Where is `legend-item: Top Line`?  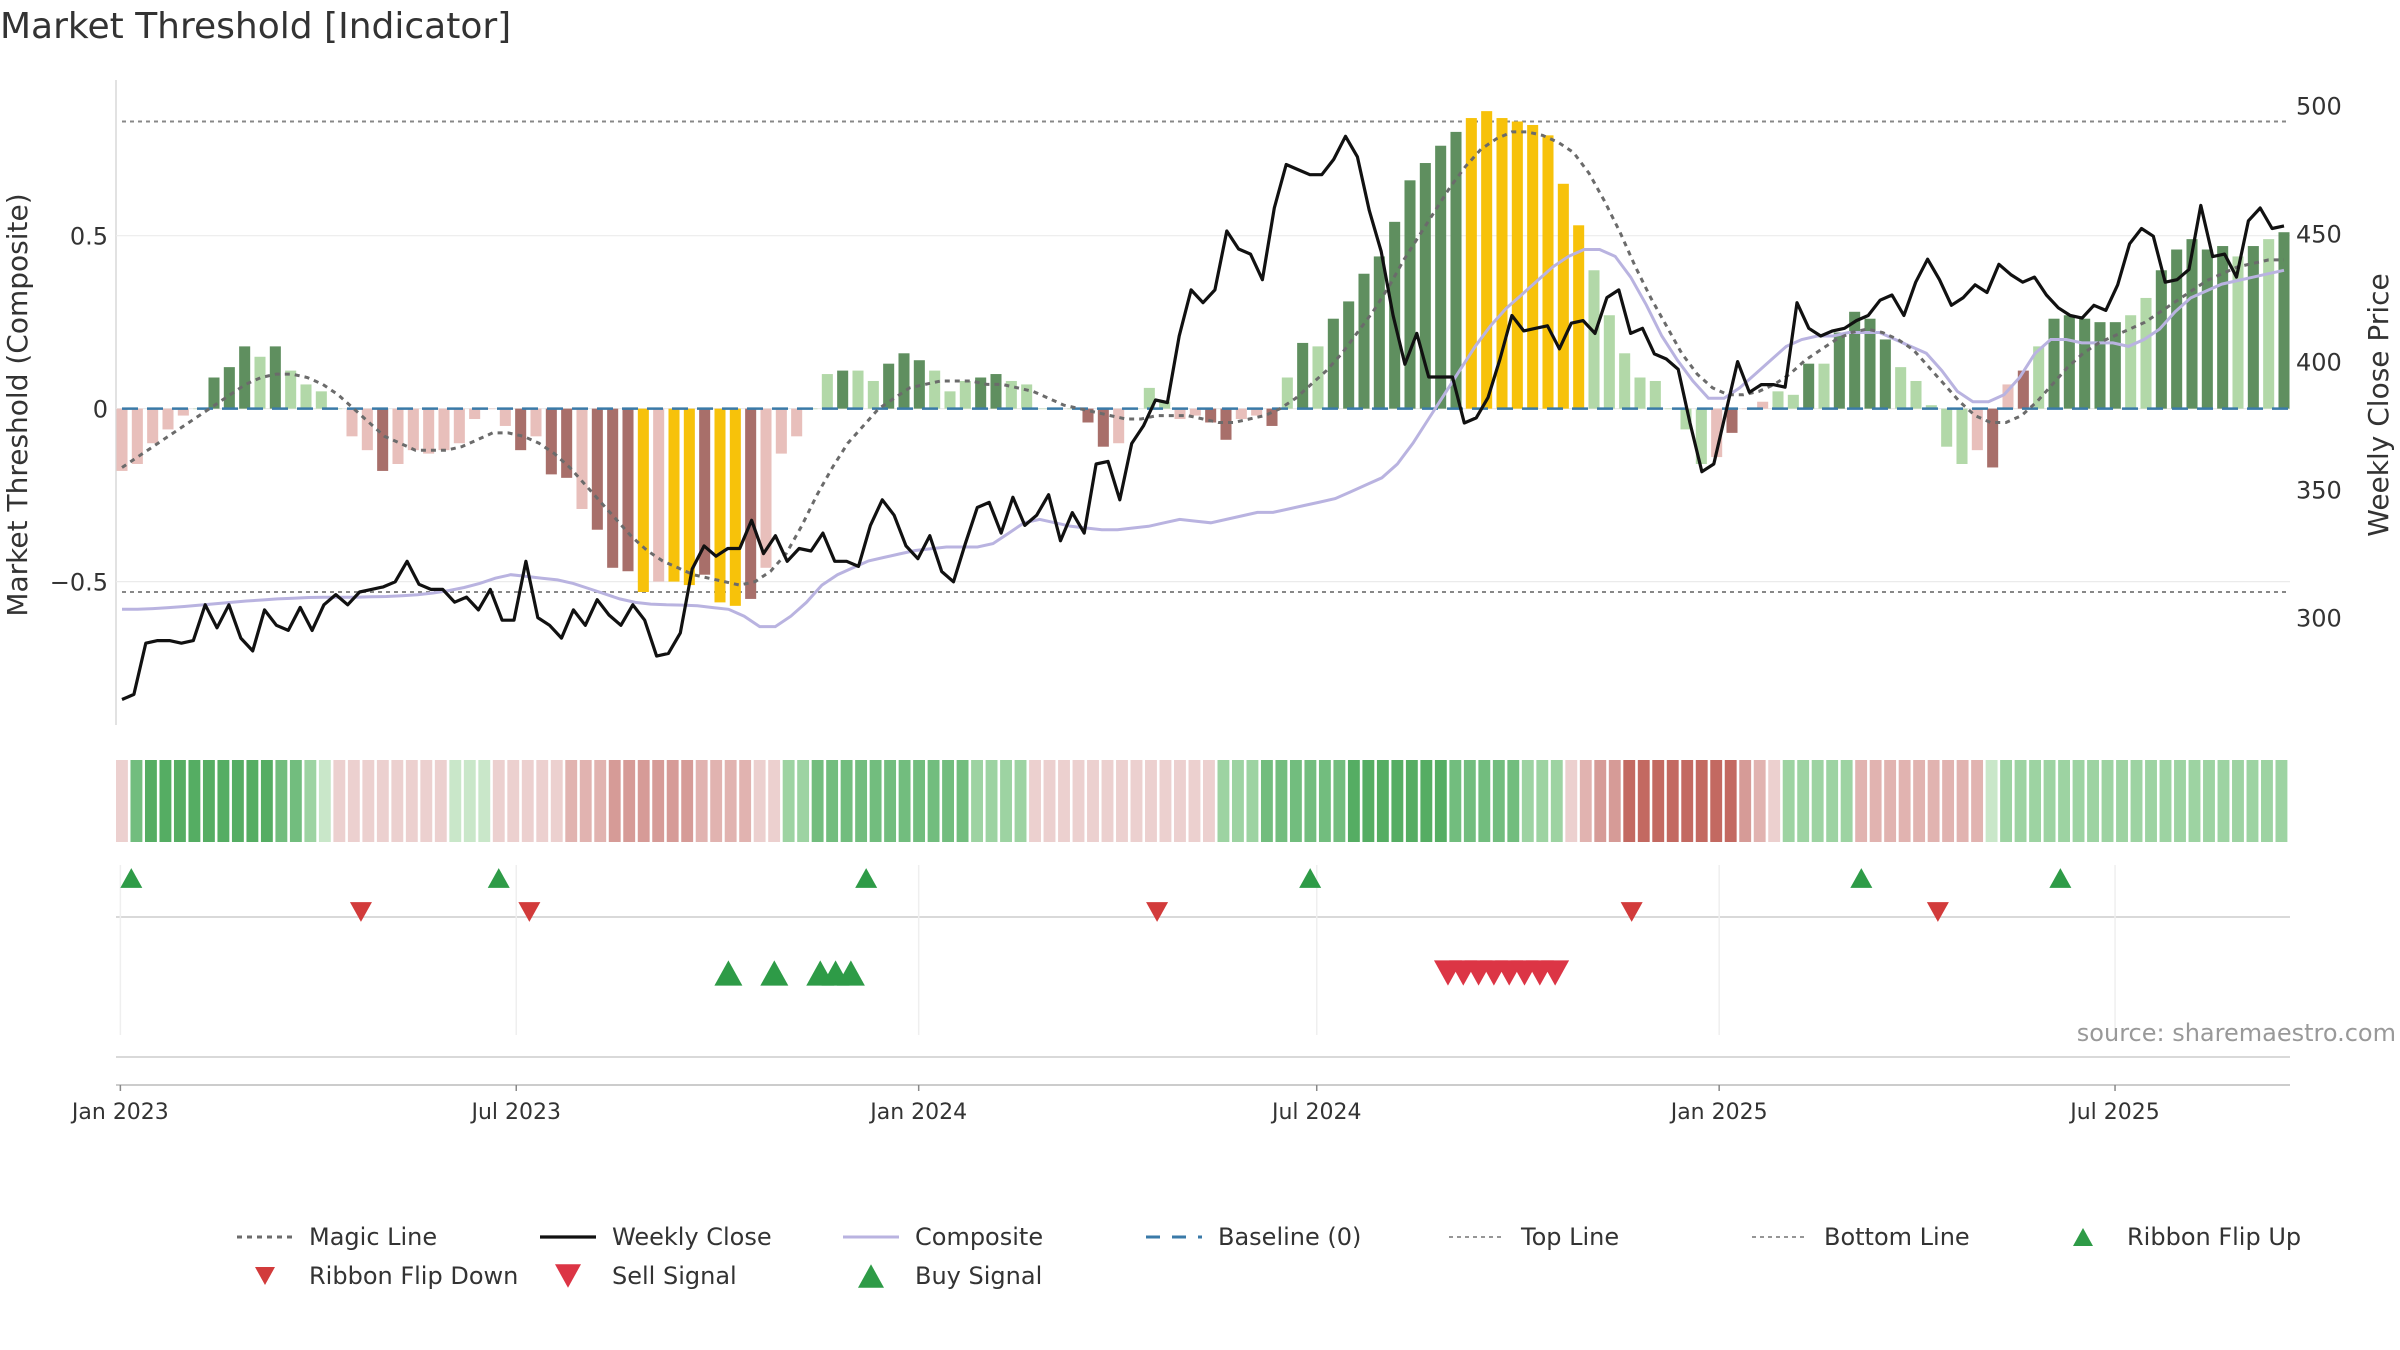
legend-item: Top Line is located at coordinates (1534, 1237).